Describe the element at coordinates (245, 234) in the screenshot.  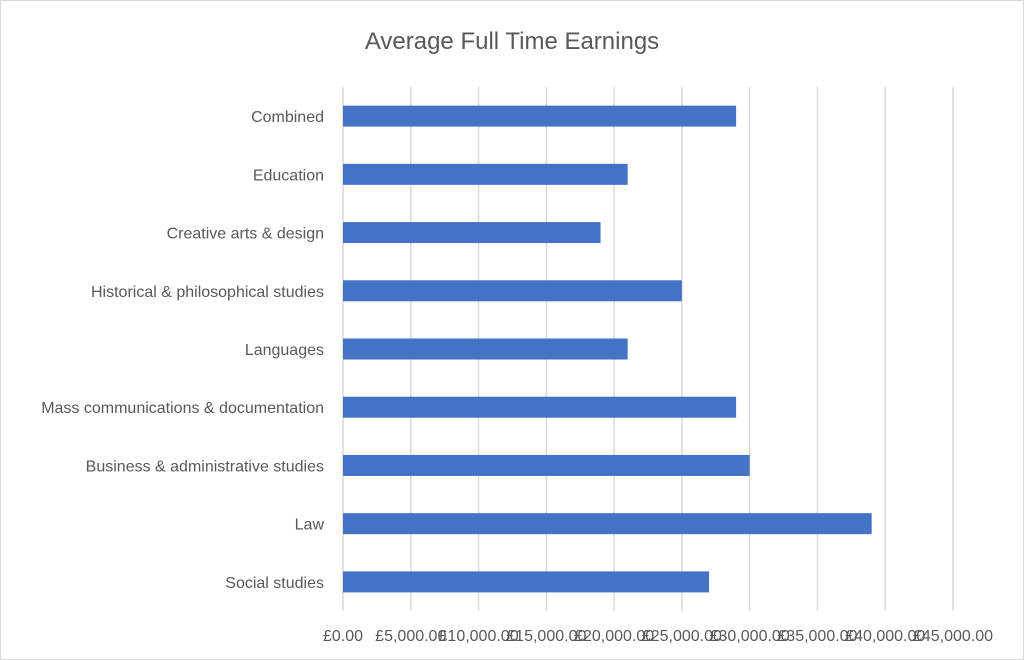
I see `category-label: Creative arts & design` at that location.